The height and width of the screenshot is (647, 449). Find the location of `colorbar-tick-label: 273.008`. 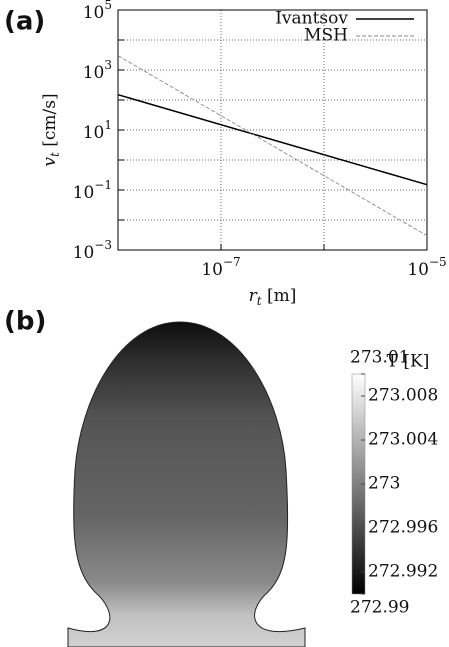

colorbar-tick-label: 273.008 is located at coordinates (403, 396).